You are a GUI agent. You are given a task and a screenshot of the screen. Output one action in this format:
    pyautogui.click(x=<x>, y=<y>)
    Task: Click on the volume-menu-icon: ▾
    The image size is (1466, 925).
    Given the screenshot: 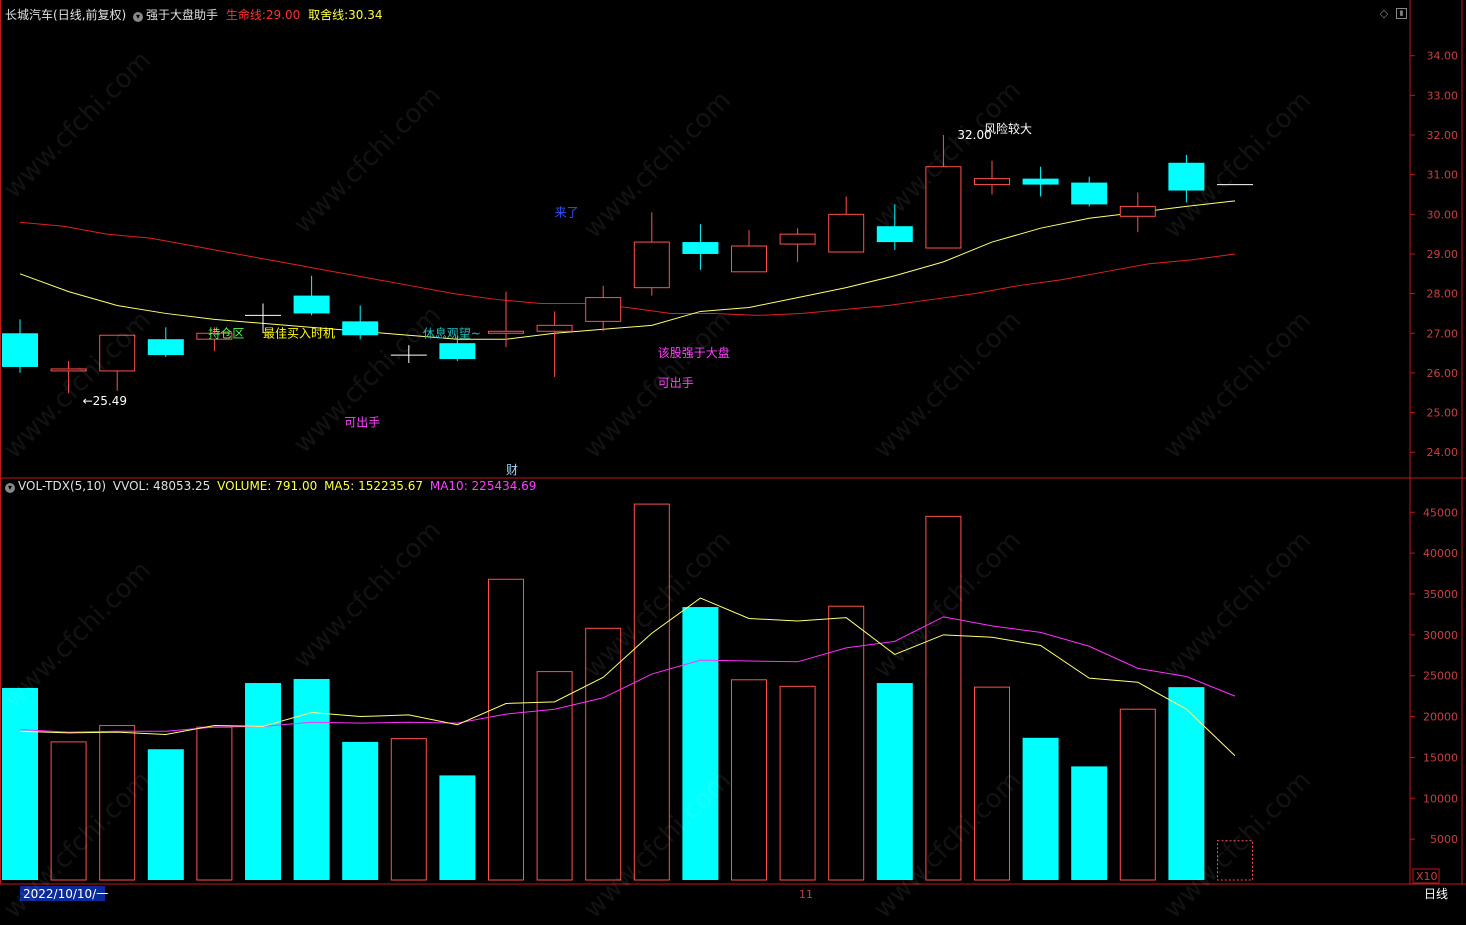 What is the action you would take?
    pyautogui.click(x=10, y=488)
    